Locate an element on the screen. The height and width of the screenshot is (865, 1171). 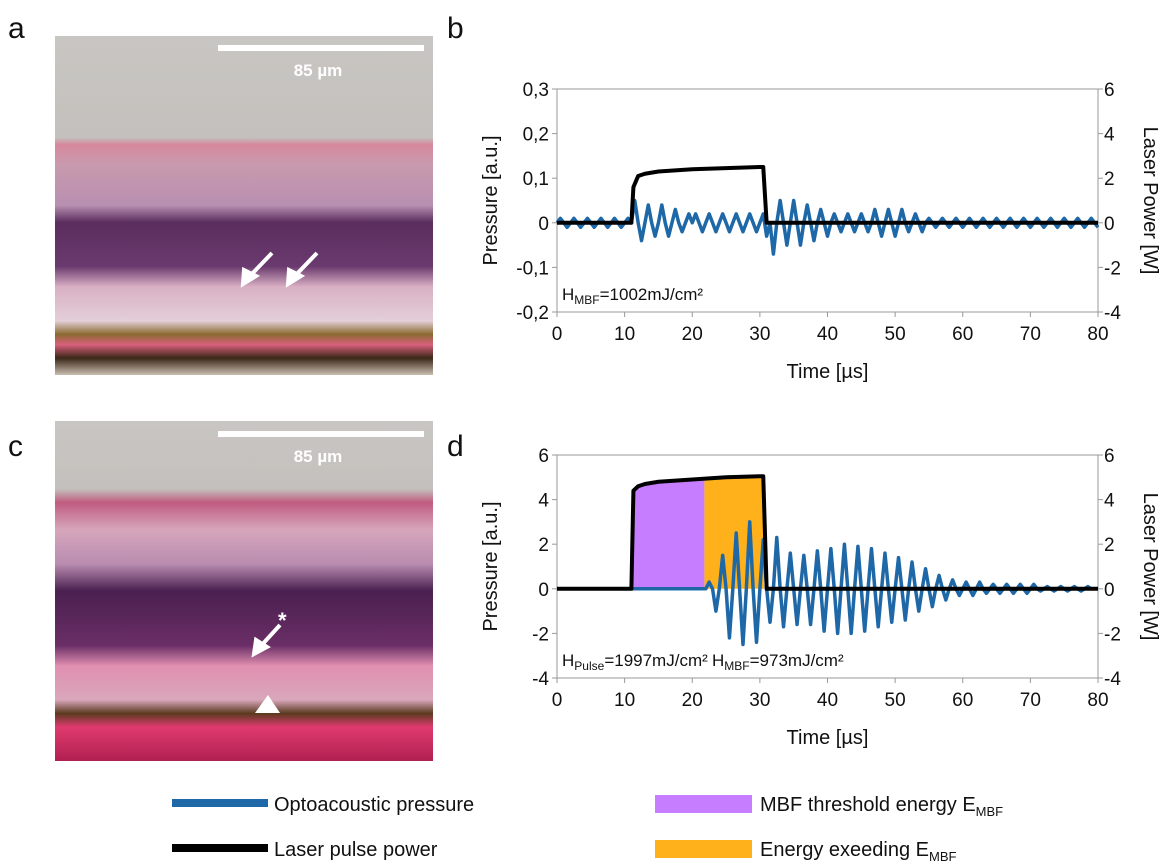
panel-label: c is located at coordinates (15, 446).